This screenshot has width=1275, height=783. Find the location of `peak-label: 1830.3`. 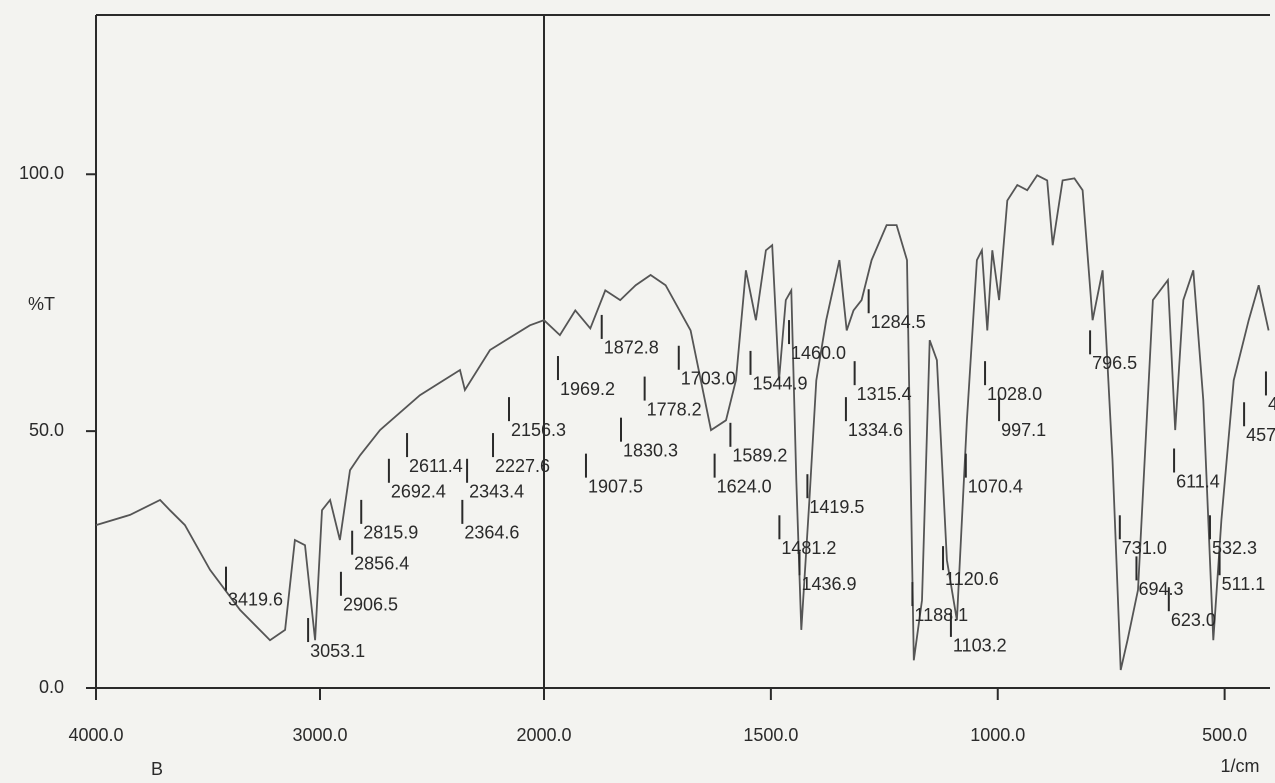

peak-label: 1830.3 is located at coordinates (650, 450).